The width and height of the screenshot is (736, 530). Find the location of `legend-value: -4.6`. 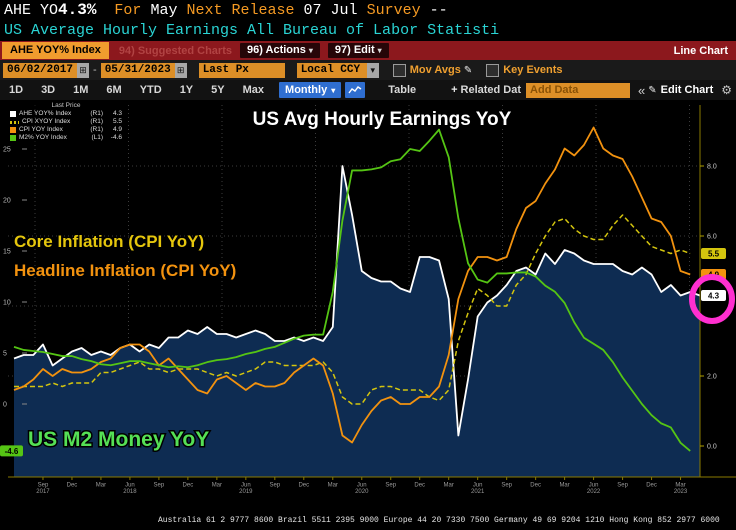

legend-value: -4.6 is located at coordinates (116, 137).